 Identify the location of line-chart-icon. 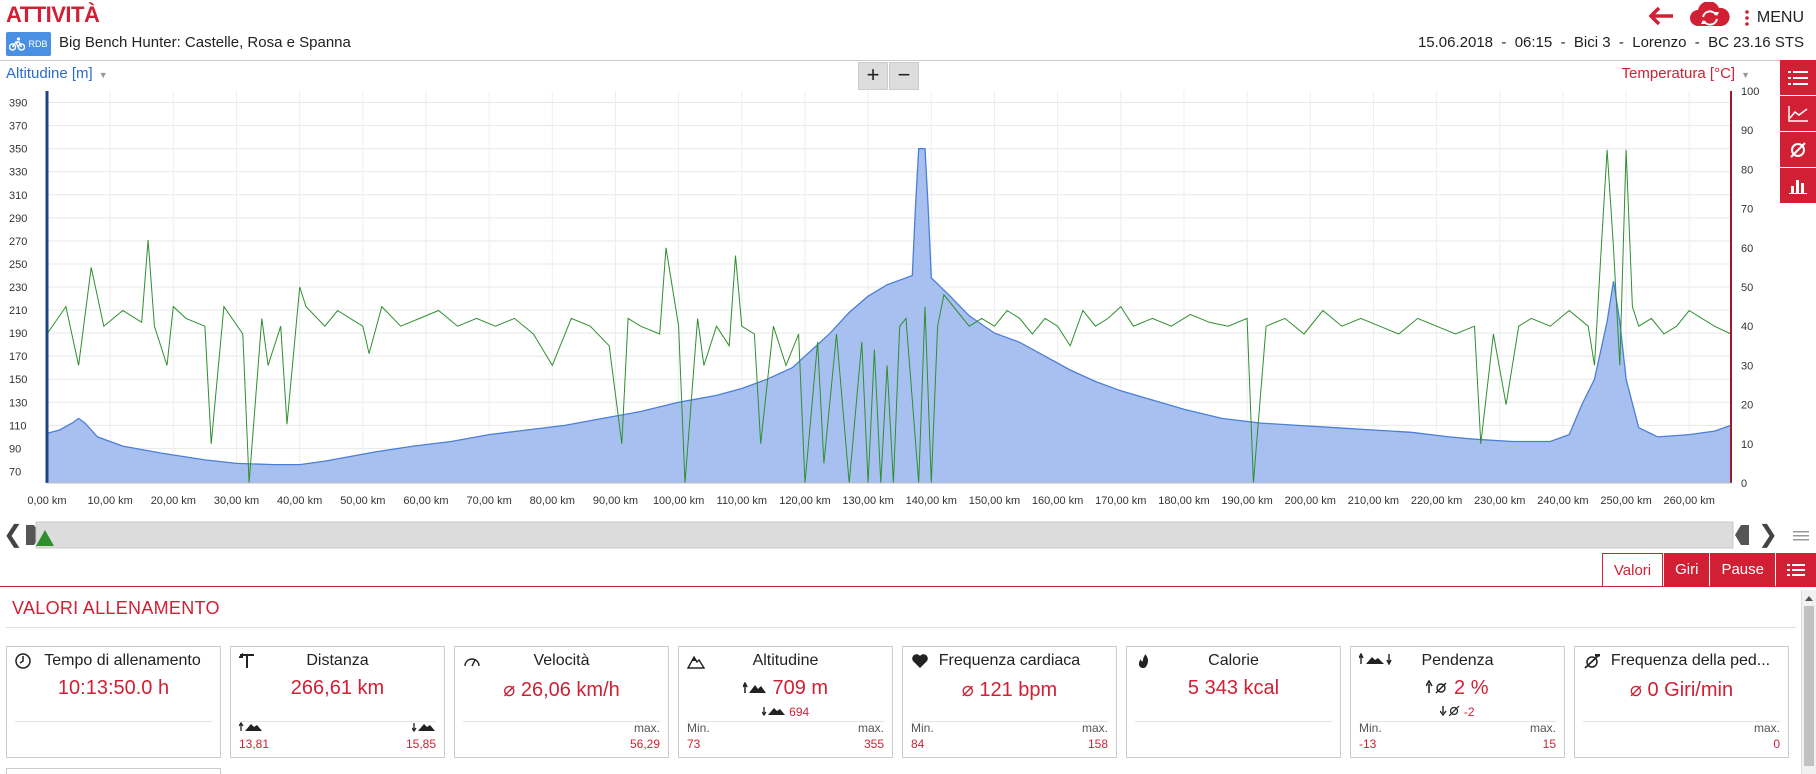
(1798, 113).